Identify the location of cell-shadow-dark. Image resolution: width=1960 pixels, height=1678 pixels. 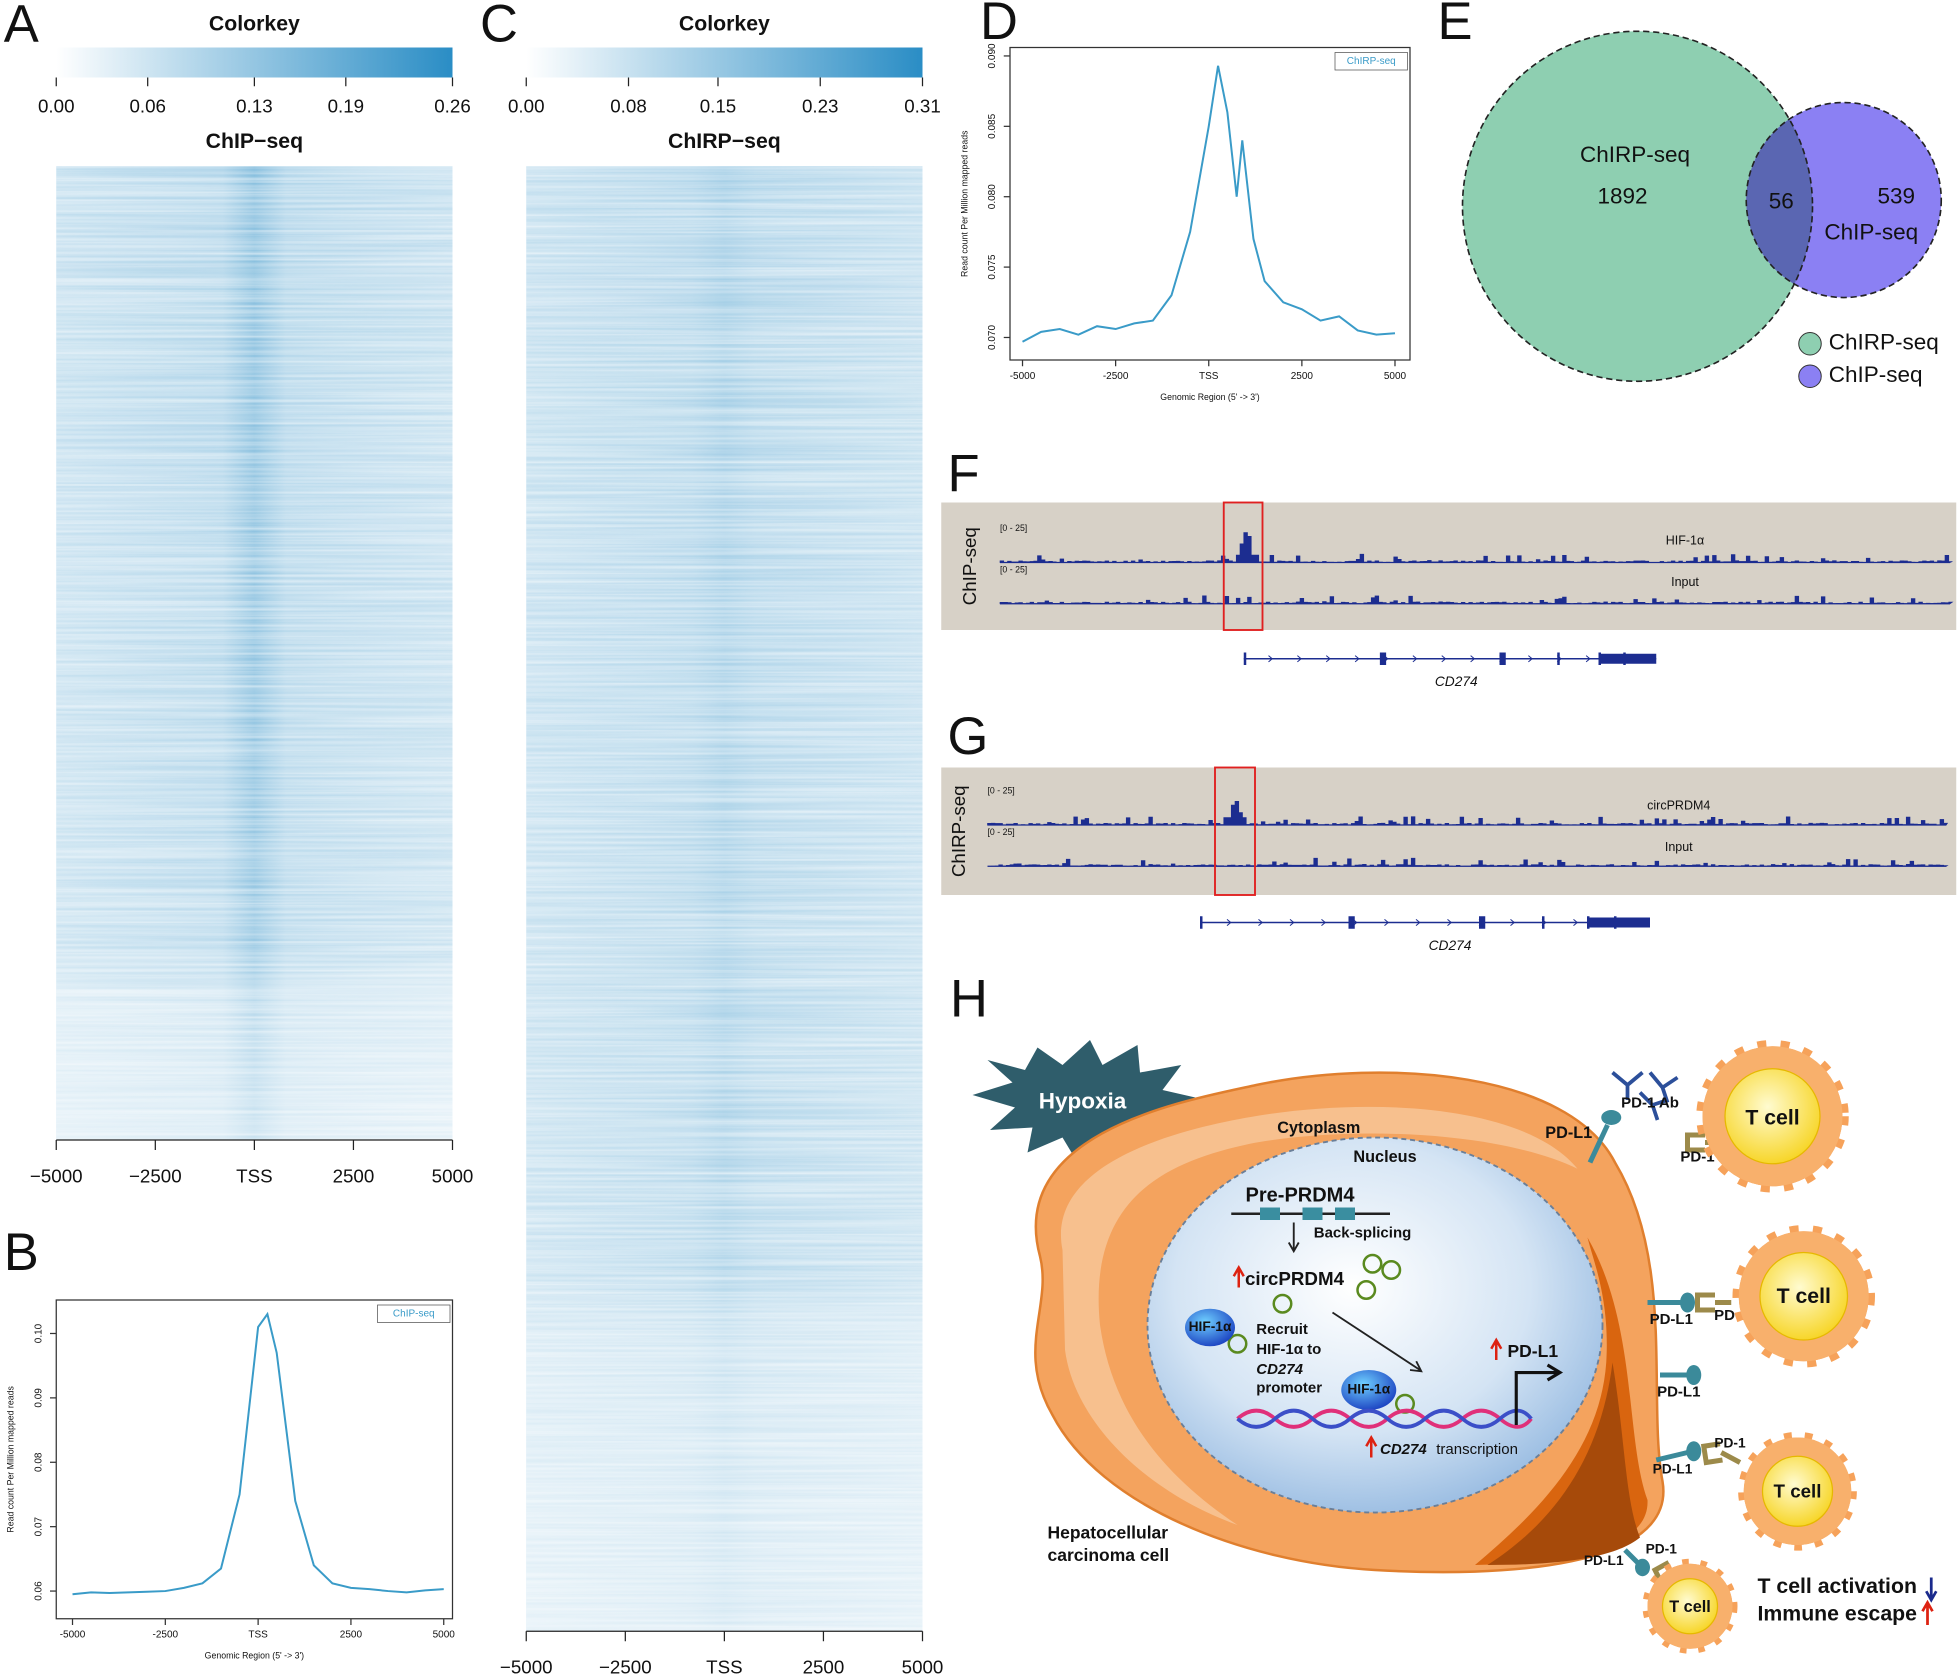
(1563, 1463).